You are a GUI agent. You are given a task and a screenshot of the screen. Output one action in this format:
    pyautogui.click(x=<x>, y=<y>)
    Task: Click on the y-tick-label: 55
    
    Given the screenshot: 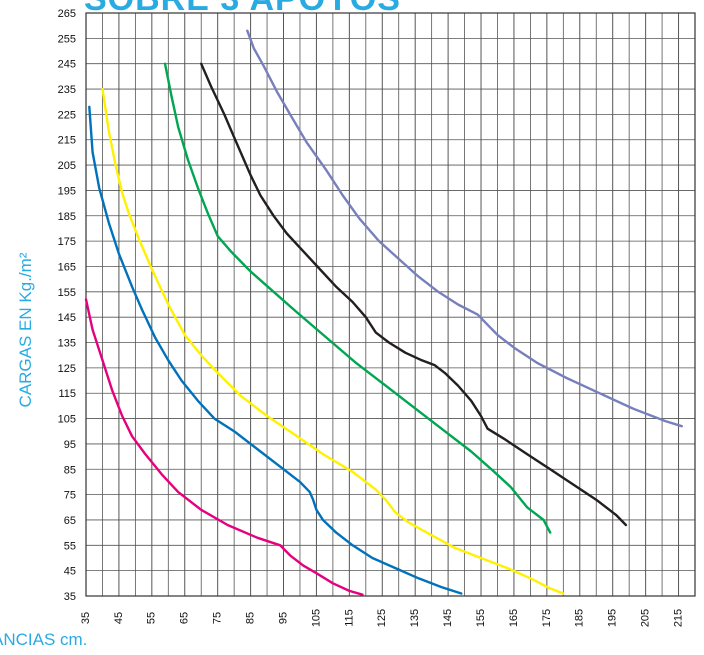 What is the action you would take?
    pyautogui.click(x=70, y=546)
    